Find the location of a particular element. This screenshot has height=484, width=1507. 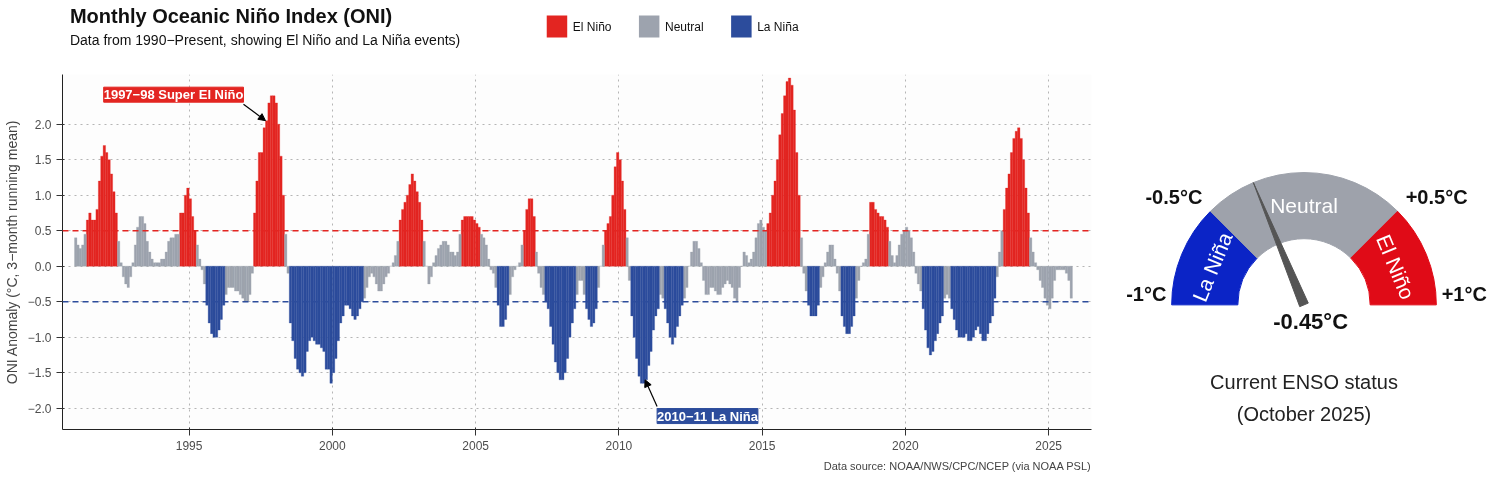

y-tick-label: −2.0 is located at coordinates (39, 408).